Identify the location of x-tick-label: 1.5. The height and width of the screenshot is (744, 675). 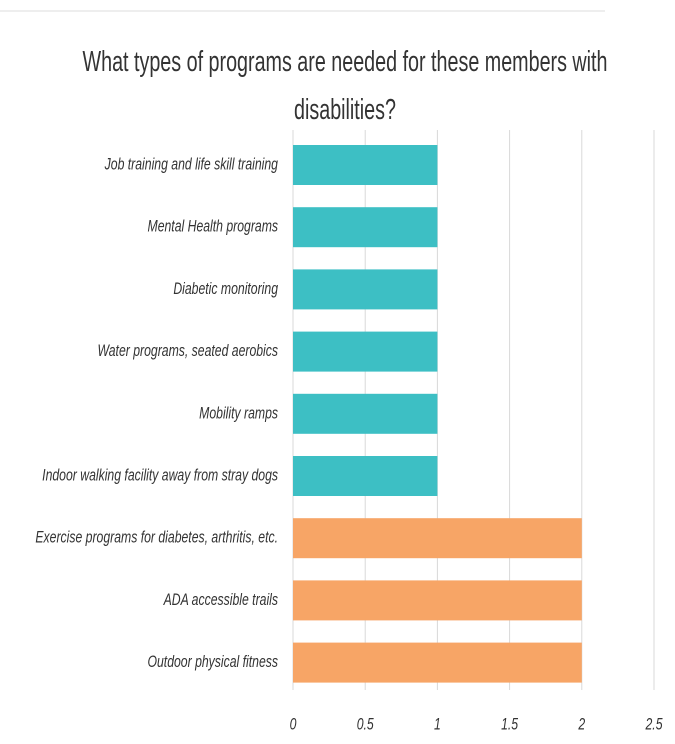
(510, 725).